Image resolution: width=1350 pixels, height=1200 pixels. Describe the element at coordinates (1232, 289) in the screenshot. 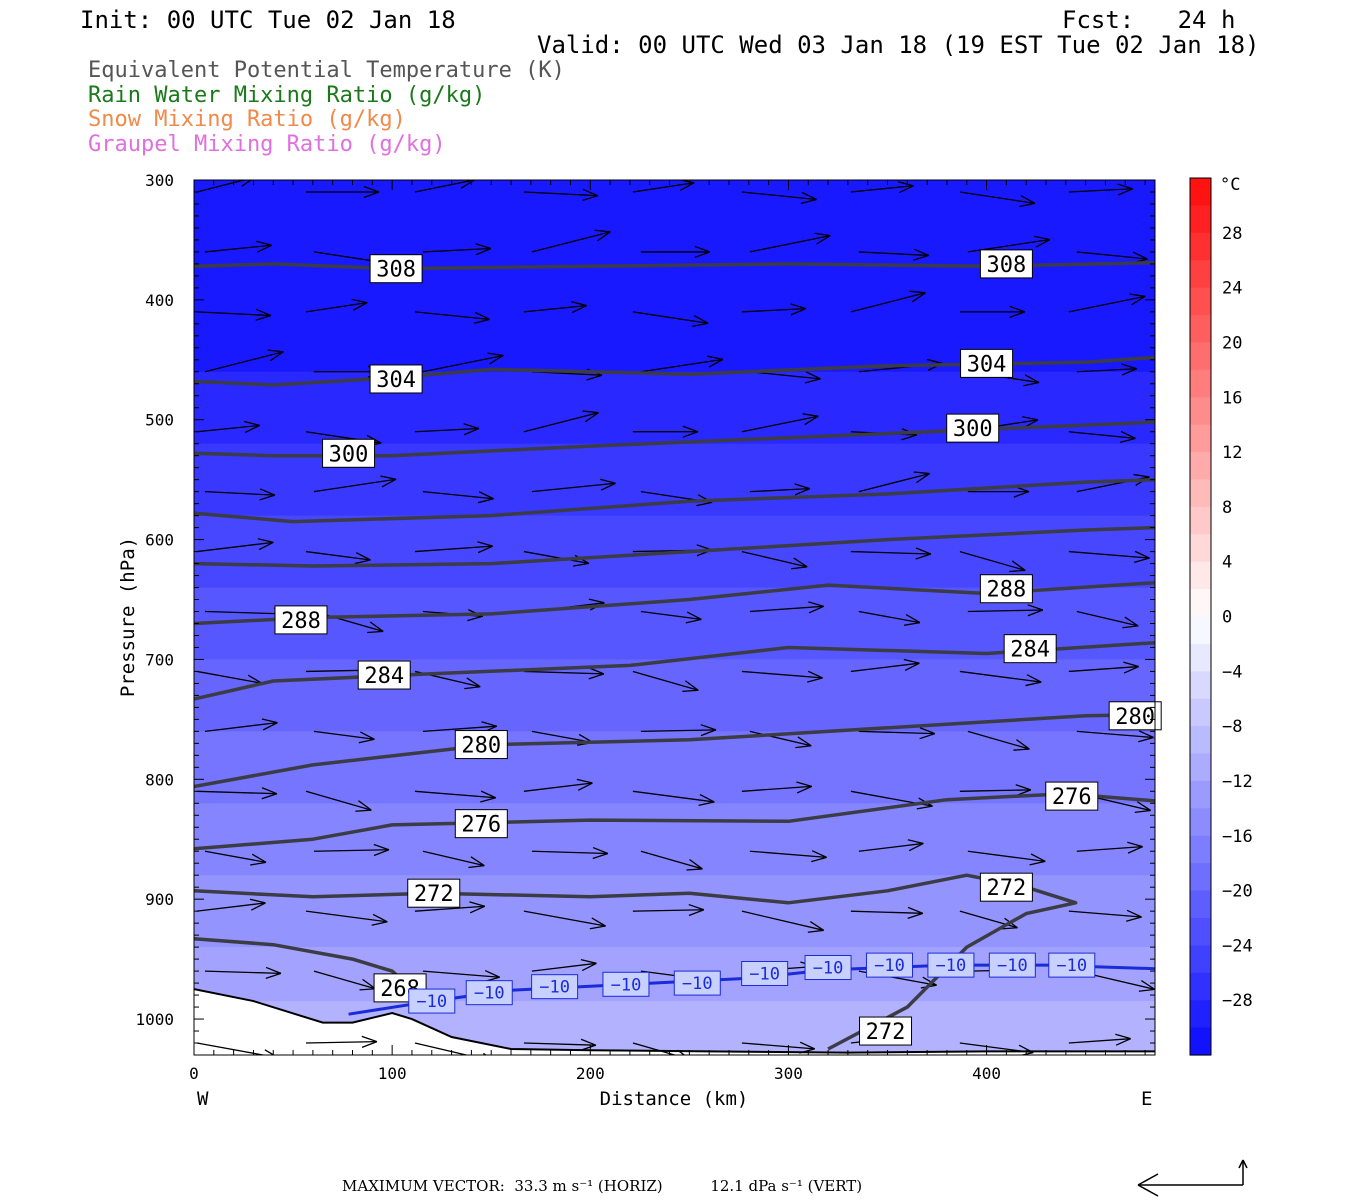

I see `colorbar-tick-label: 24` at that location.